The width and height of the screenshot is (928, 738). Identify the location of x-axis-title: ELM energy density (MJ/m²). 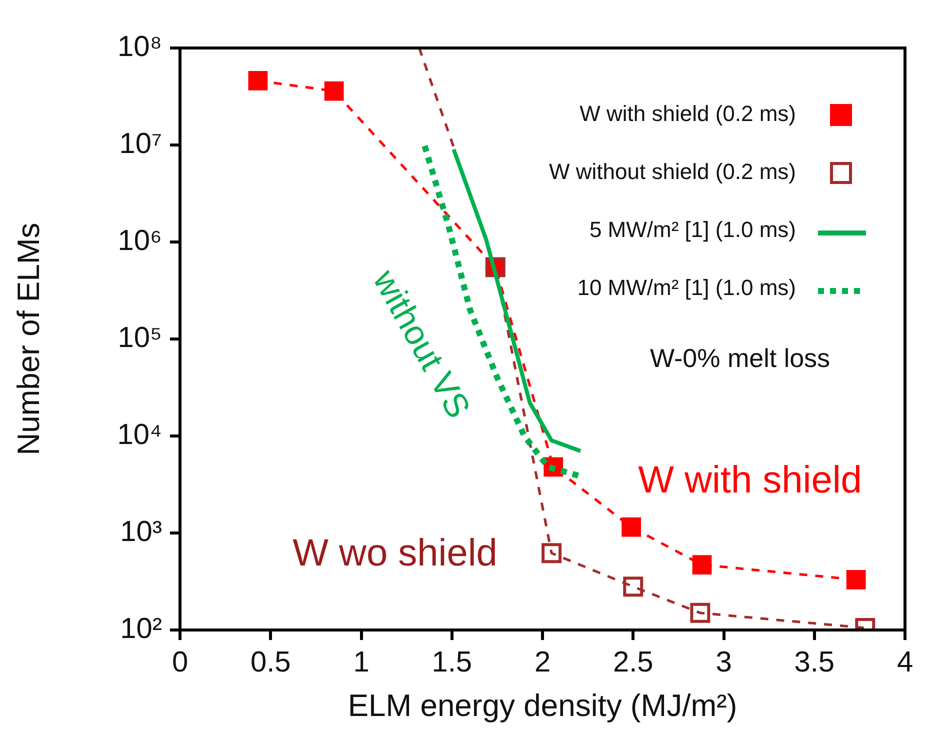
(543, 705).